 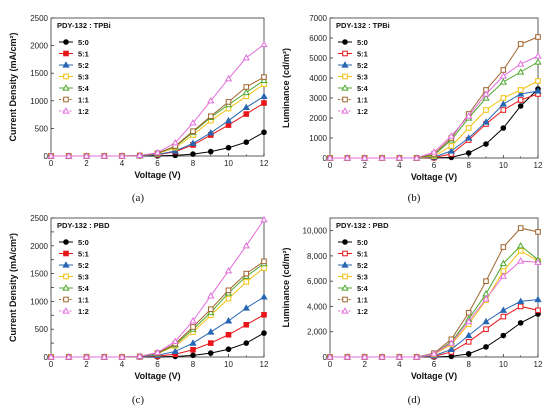 What do you see at coordinates (42, 128) in the screenshot?
I see `y-tick-label: 500` at bounding box center [42, 128].